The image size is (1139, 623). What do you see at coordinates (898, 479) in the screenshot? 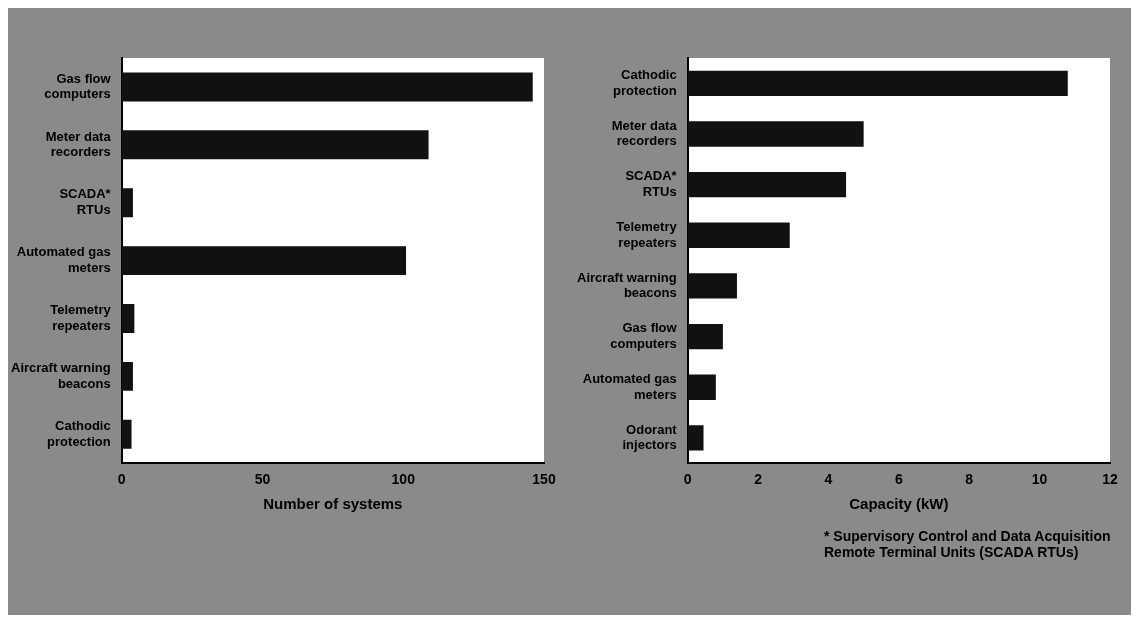
I see `x-tick-label: 6` at bounding box center [898, 479].